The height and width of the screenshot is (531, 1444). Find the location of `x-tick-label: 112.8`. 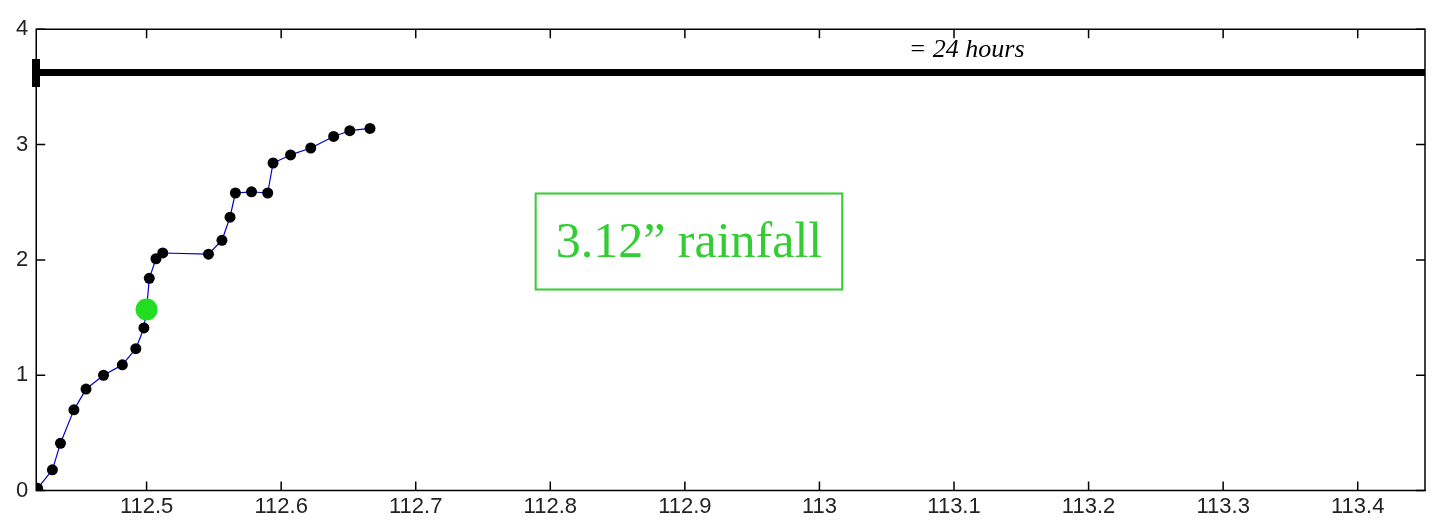

x-tick-label: 112.8 is located at coordinates (550, 505).